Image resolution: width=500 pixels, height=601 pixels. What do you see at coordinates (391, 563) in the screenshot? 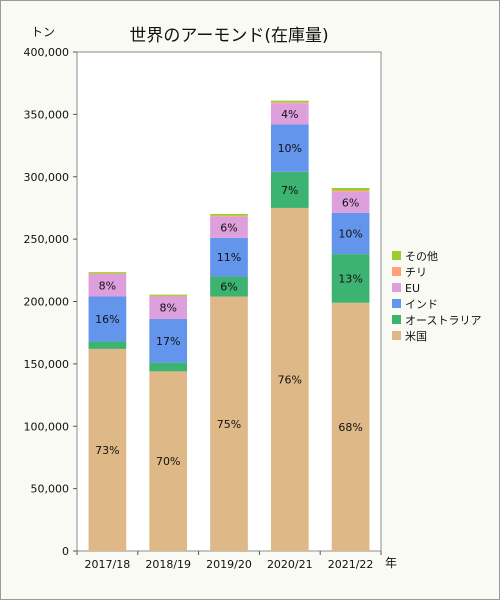
I see `x-axis-unit: 年` at bounding box center [391, 563].